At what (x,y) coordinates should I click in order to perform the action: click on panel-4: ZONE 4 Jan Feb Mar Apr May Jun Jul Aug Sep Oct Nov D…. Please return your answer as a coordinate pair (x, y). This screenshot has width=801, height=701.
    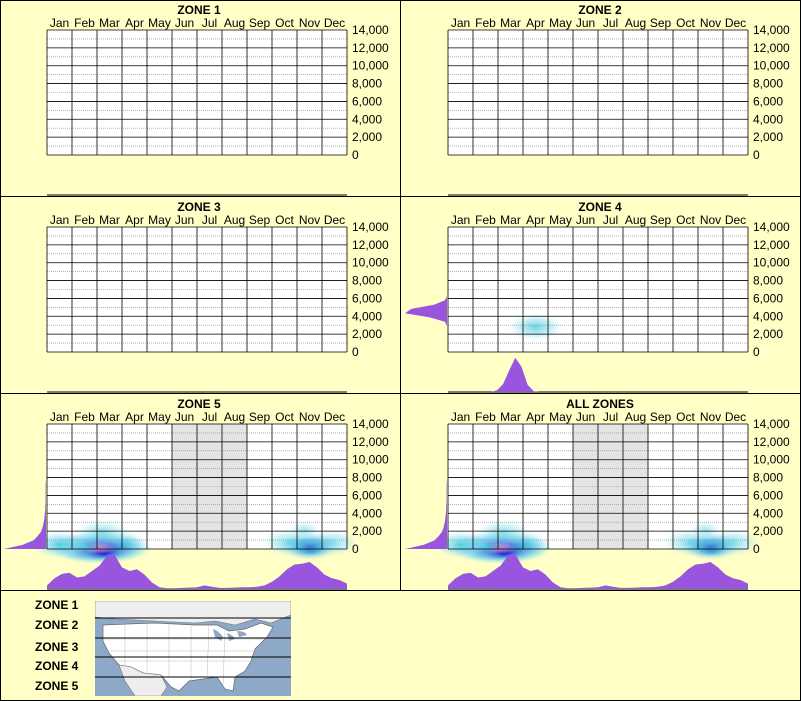
    Looking at the image, I should click on (597, 296).